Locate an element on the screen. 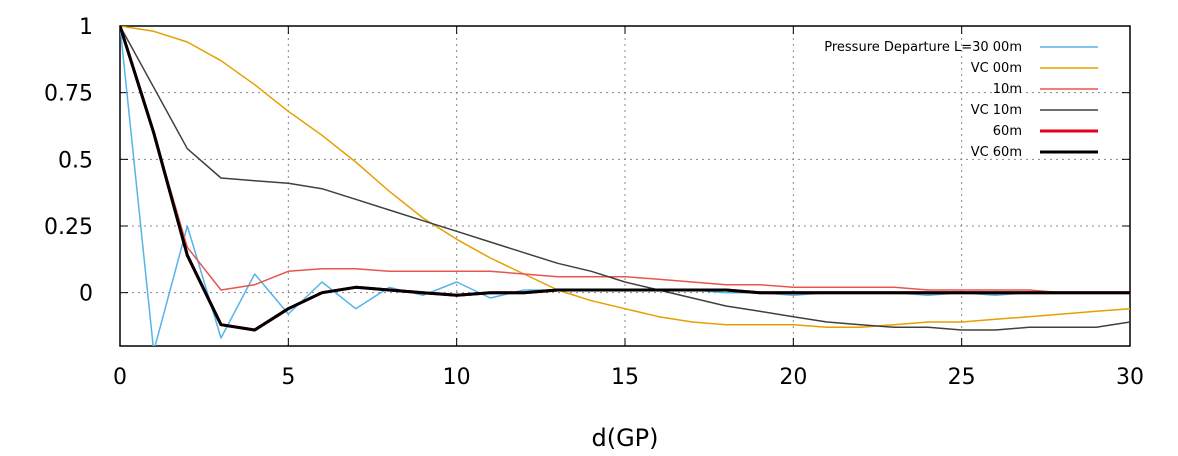  legend-label: VC 10m is located at coordinates (996, 110).